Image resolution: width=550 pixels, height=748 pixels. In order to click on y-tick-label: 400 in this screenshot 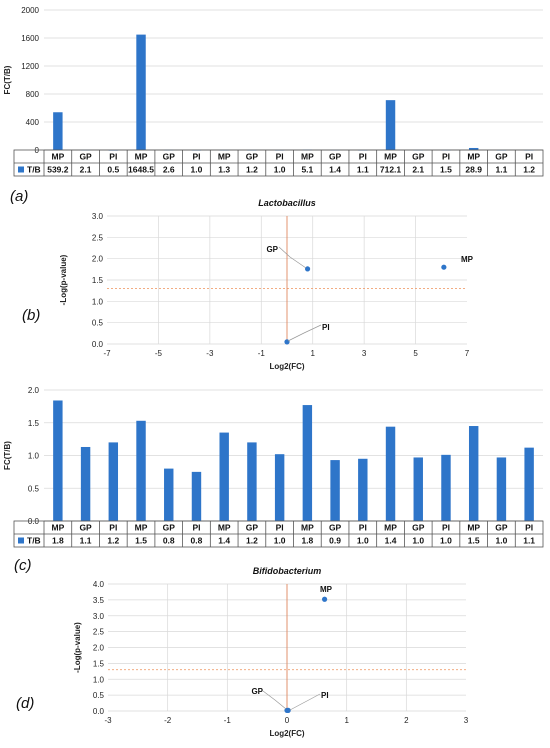, I will do `click(33, 122)`.